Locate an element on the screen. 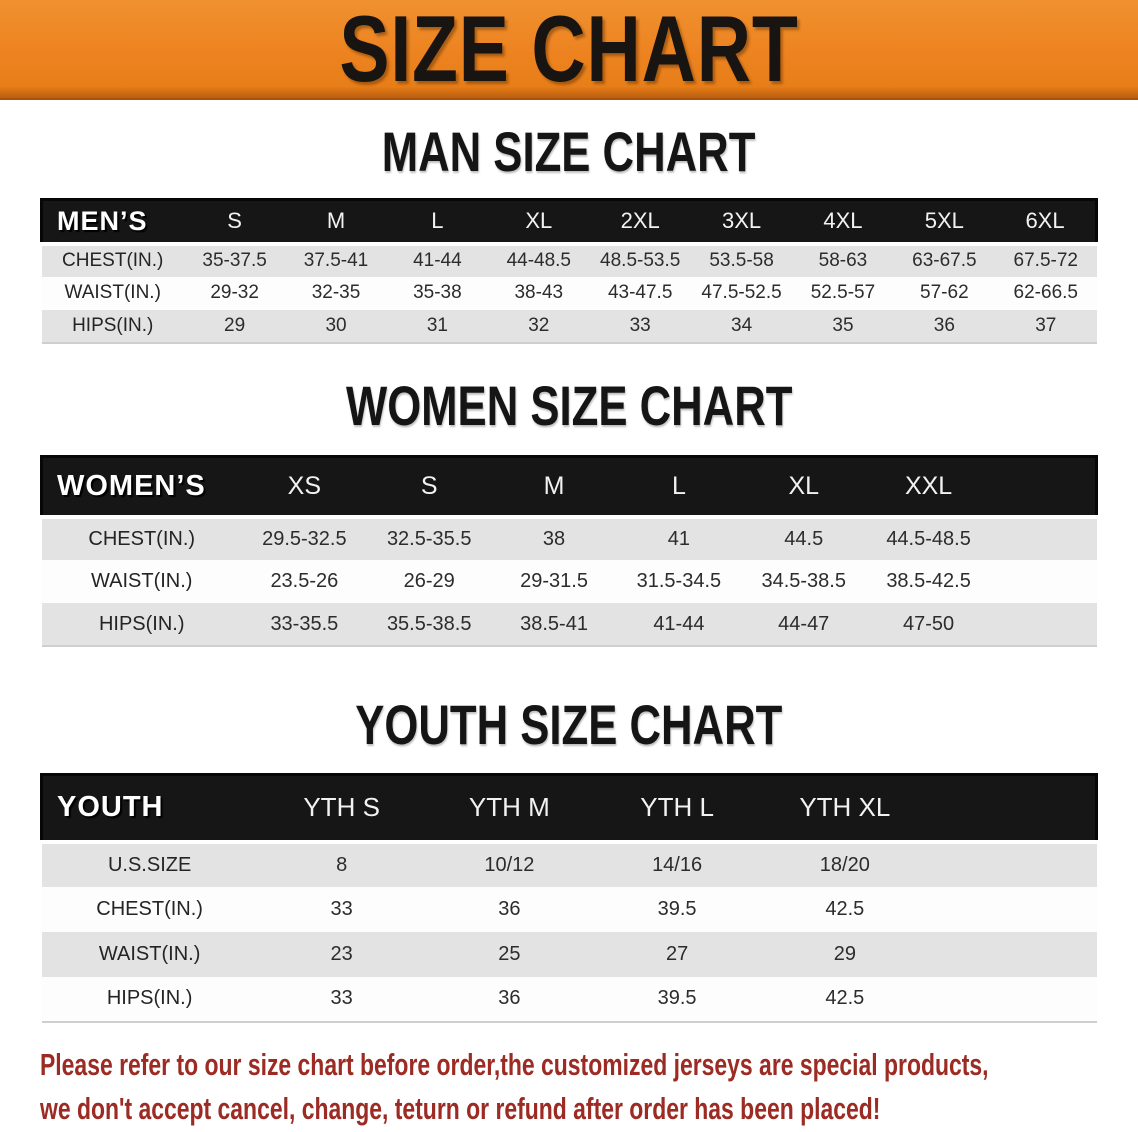 The height and width of the screenshot is (1132, 1138). column-header: YTH XL is located at coordinates (844, 808).